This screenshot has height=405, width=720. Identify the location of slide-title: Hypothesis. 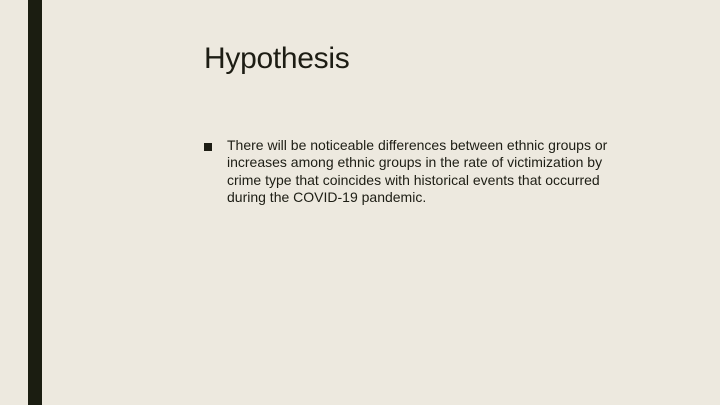
(277, 58).